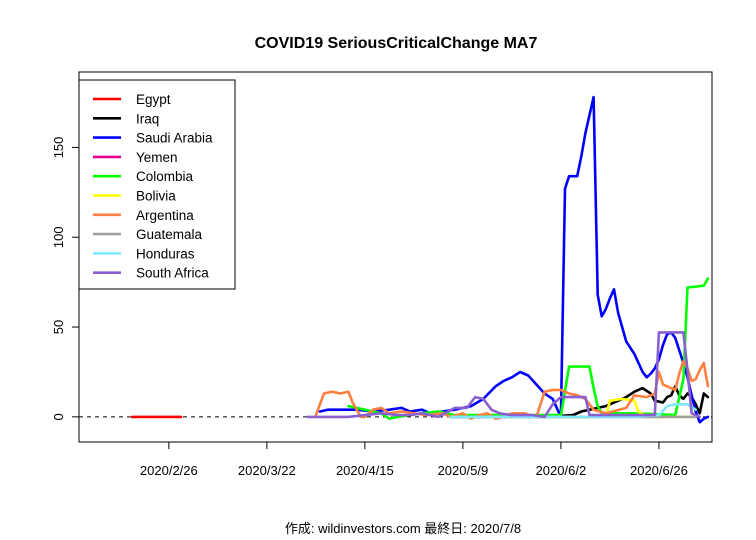 The image size is (756, 540). I want to click on y-axis: 0 50 100 150, so click(65, 278).